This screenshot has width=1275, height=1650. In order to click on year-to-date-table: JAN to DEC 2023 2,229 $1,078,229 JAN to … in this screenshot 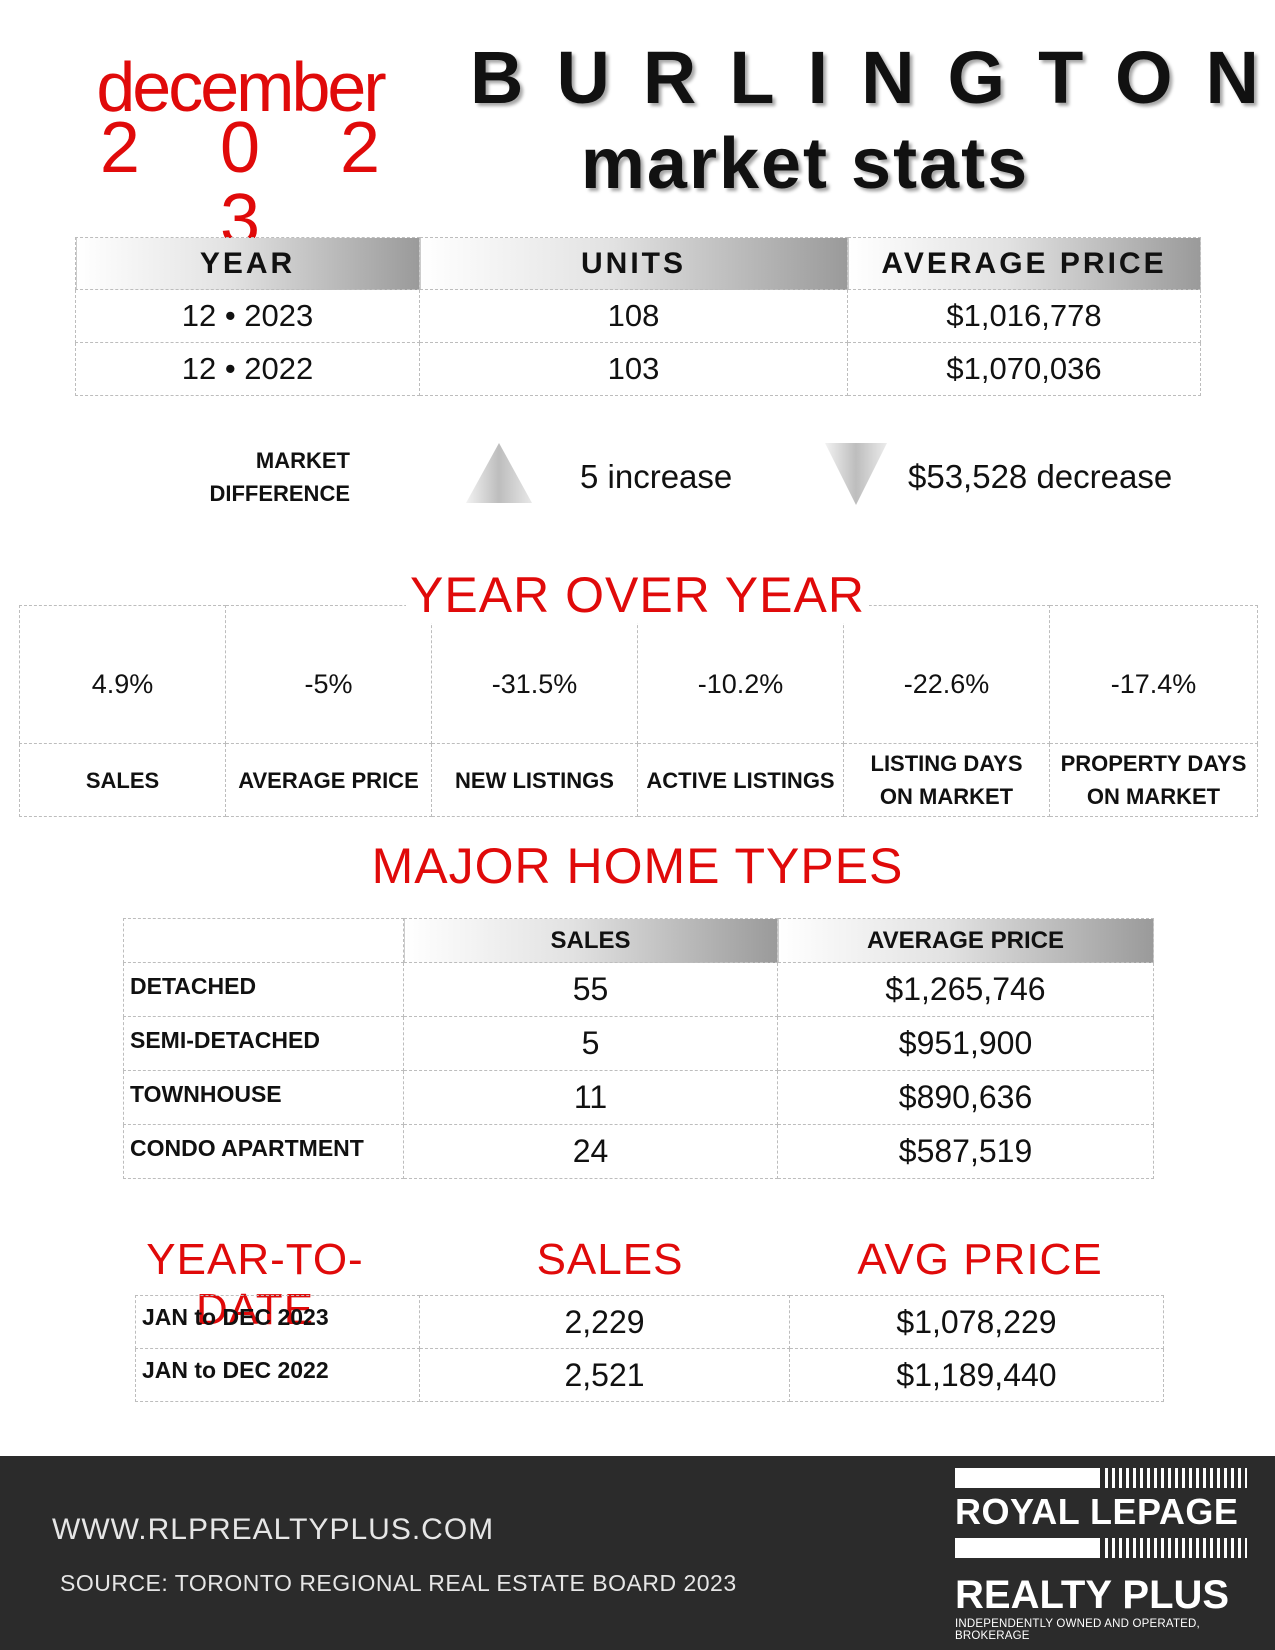, I will do `click(649, 1348)`.